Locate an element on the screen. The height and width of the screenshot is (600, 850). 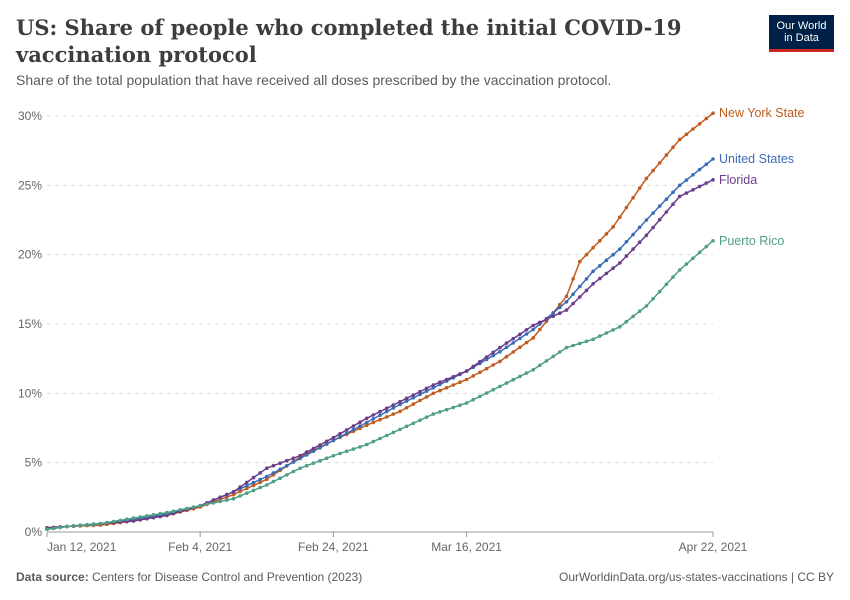
y-tick-label: 10% is located at coordinates (30, 393).